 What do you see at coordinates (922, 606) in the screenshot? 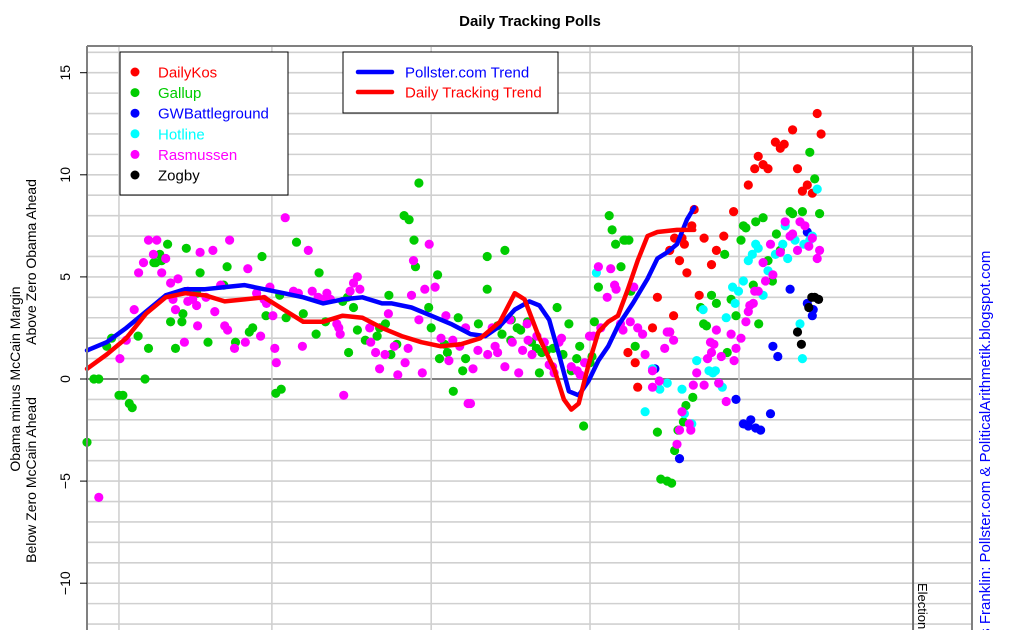
I see `svg-text: Election` at bounding box center [922, 606].